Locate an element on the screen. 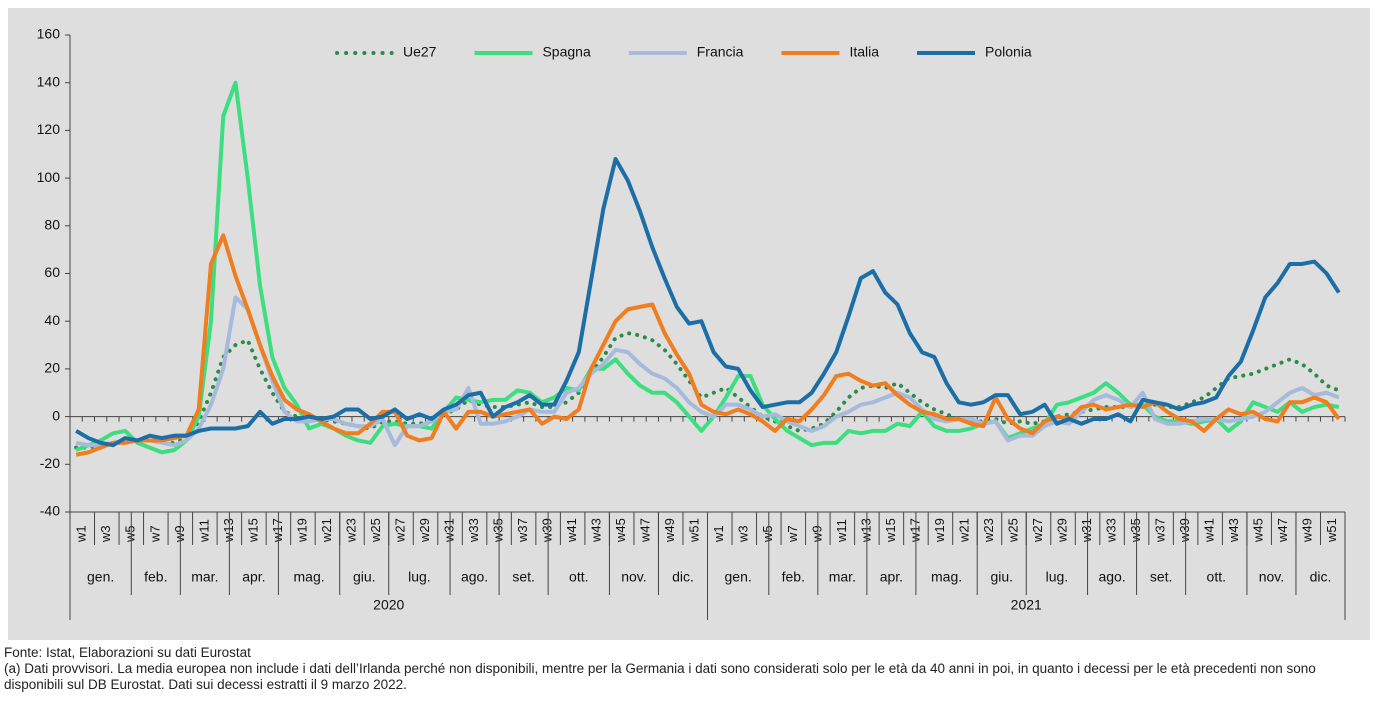 Image resolution: width=1375 pixels, height=704 pixels. y-tick-label: 80 is located at coordinates (52, 225).